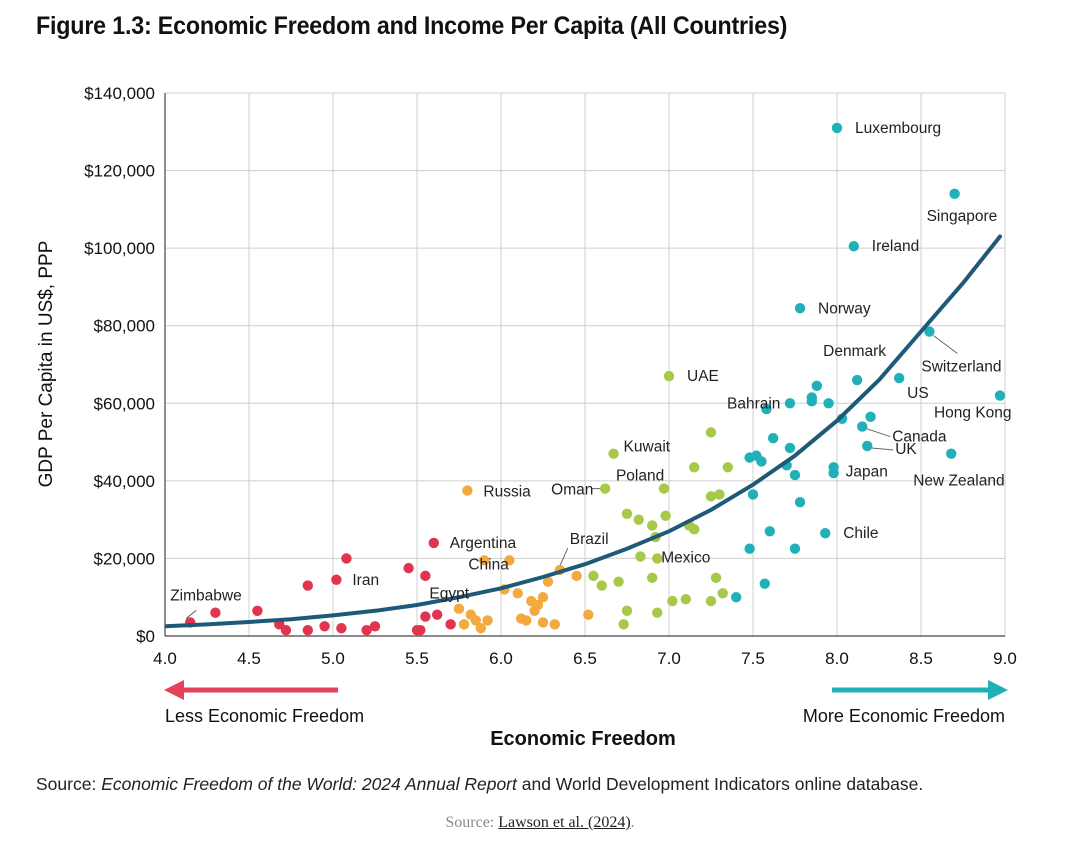  I want to click on point-hong-kong, so click(1000, 395).